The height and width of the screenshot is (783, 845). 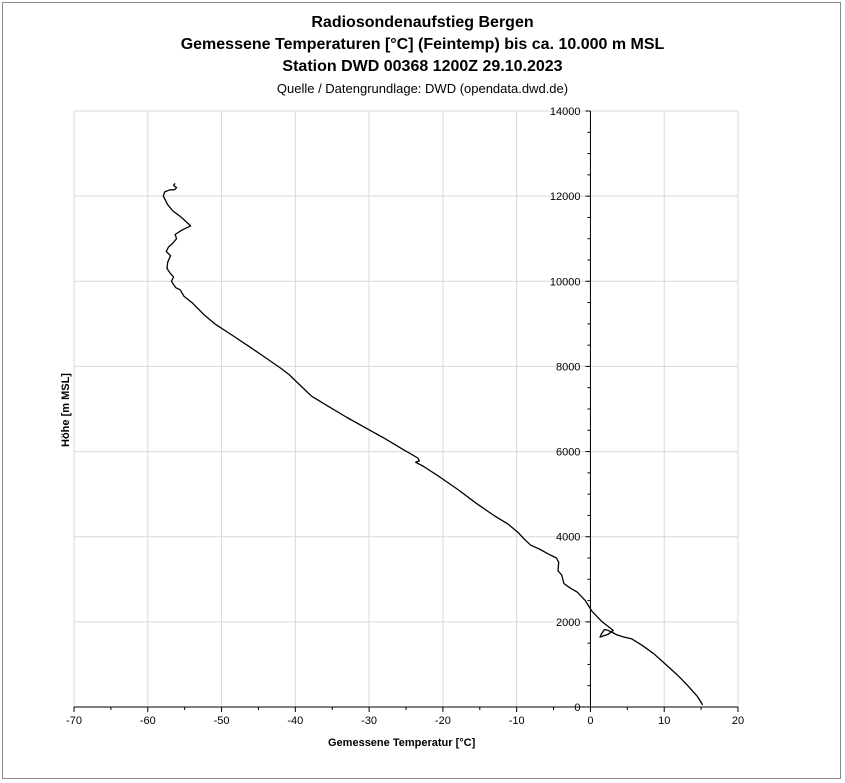 What do you see at coordinates (517, 721) in the screenshot?
I see `x-tick-label: -10` at bounding box center [517, 721].